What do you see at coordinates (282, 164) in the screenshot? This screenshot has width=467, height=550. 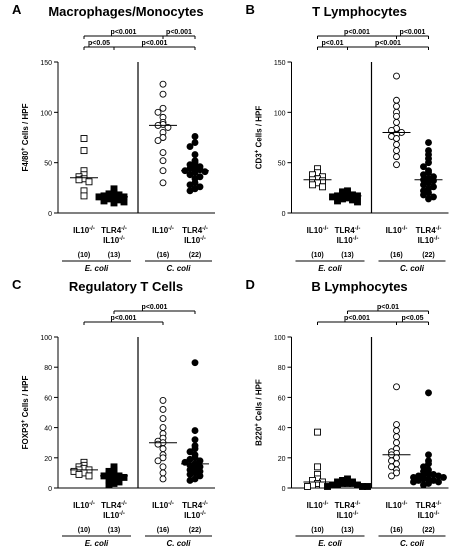 I see `y-tick-label: 50` at bounding box center [282, 164].